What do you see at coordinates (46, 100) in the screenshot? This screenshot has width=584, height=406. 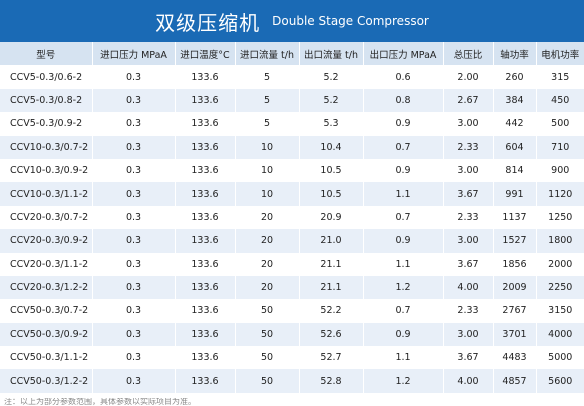 I see `cell-model: CCV5-0.3/0.8-2` at bounding box center [46, 100].